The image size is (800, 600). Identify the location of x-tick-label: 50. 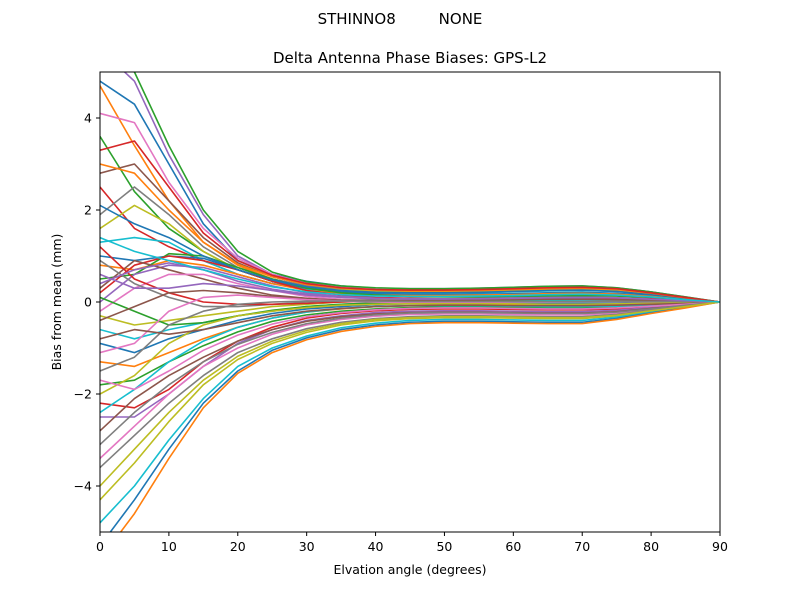
(444, 546).